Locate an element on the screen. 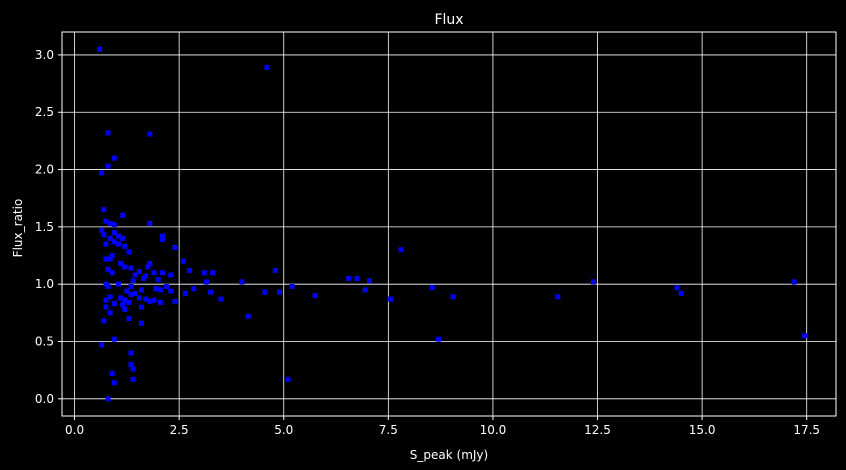 The image size is (846, 470). chart-title: Flux is located at coordinates (448, 20).